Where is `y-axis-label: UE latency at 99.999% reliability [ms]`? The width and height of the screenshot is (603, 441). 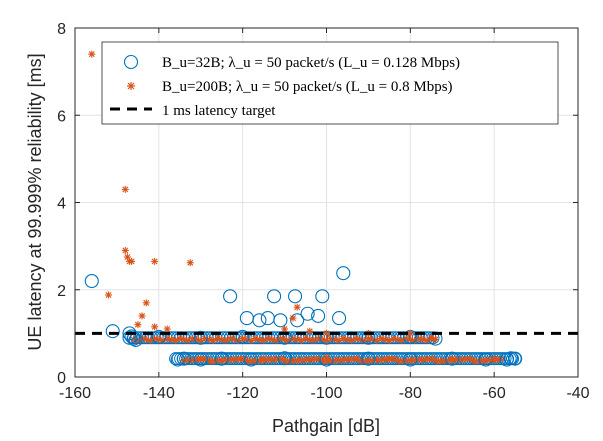
y-axis-label: UE latency at 99.999% reliability [ms] is located at coordinates (35, 201).